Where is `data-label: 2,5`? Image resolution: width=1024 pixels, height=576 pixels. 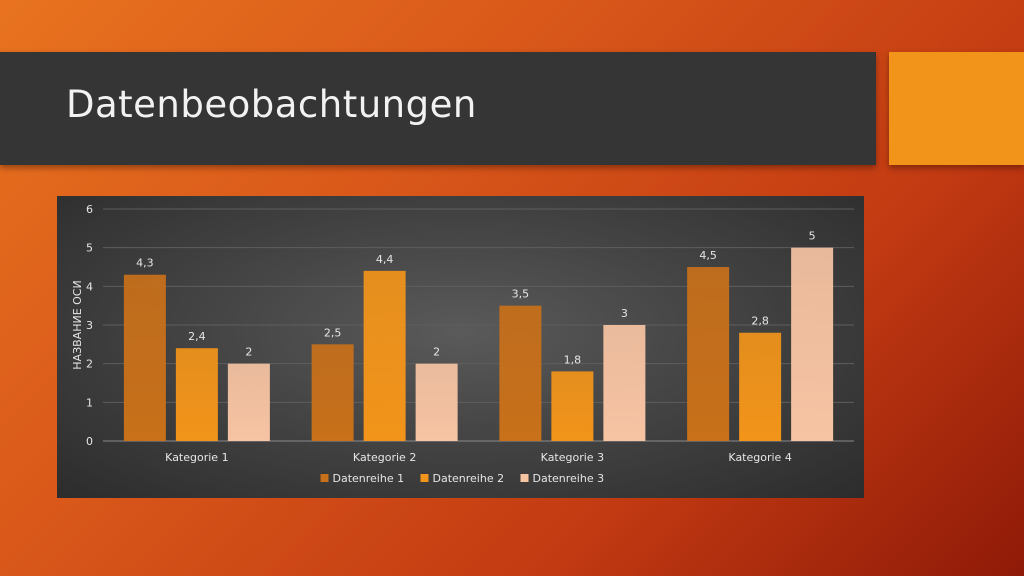 data-label: 2,5 is located at coordinates (333, 332).